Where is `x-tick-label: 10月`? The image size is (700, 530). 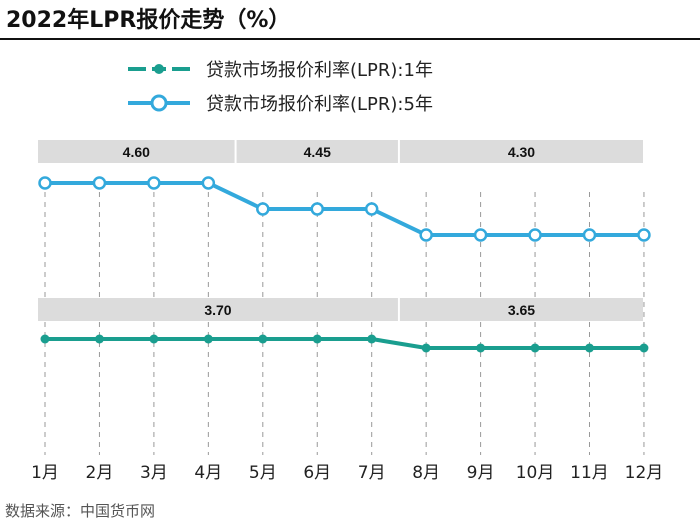
x-tick-label: 10月 is located at coordinates (535, 473).